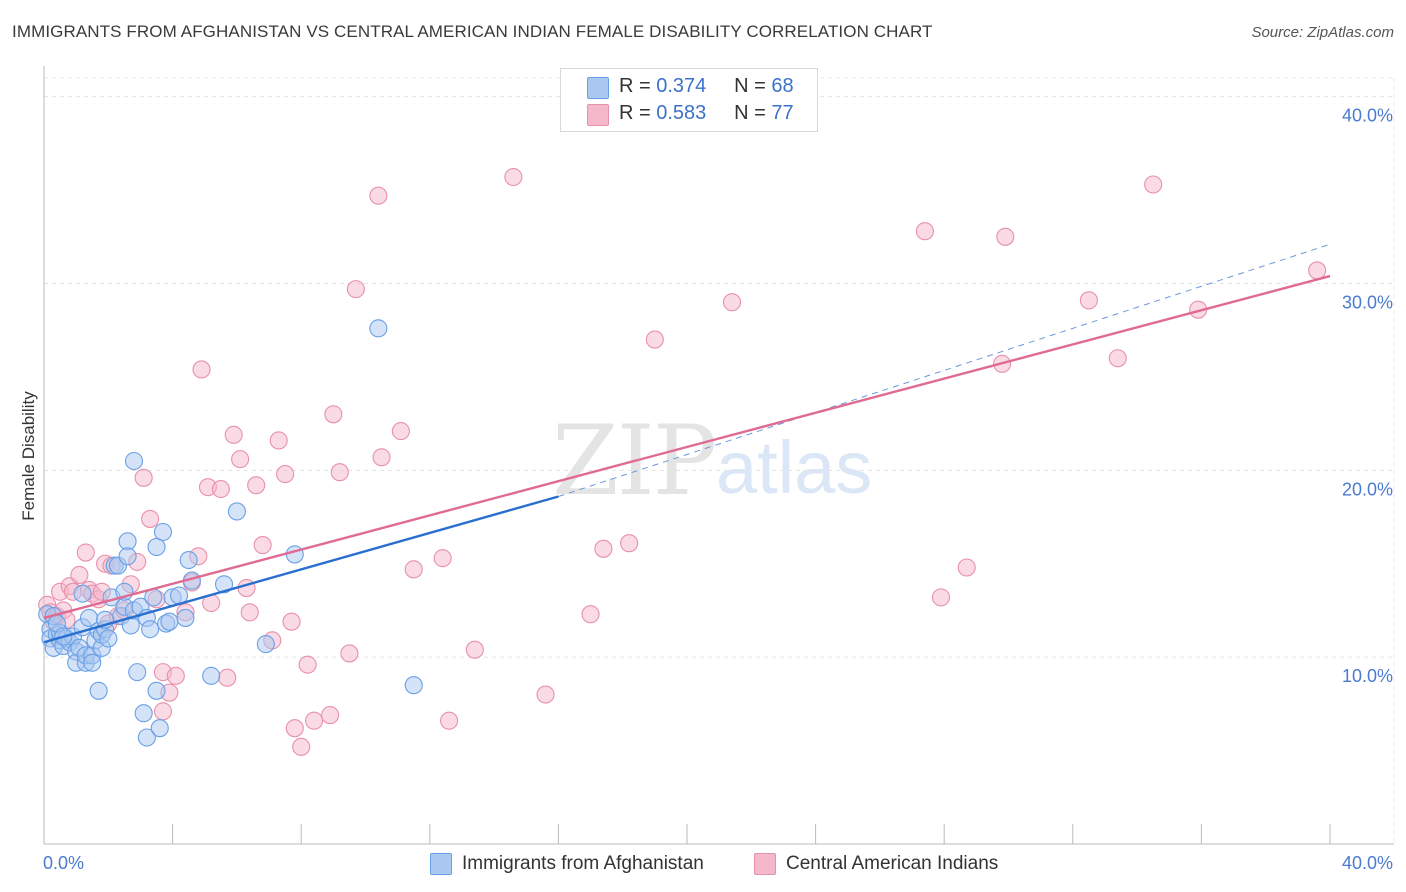 The width and height of the screenshot is (1406, 892). Describe the element at coordinates (765, 864) in the screenshot. I see `bottom-legend-swatch-pink` at that location.